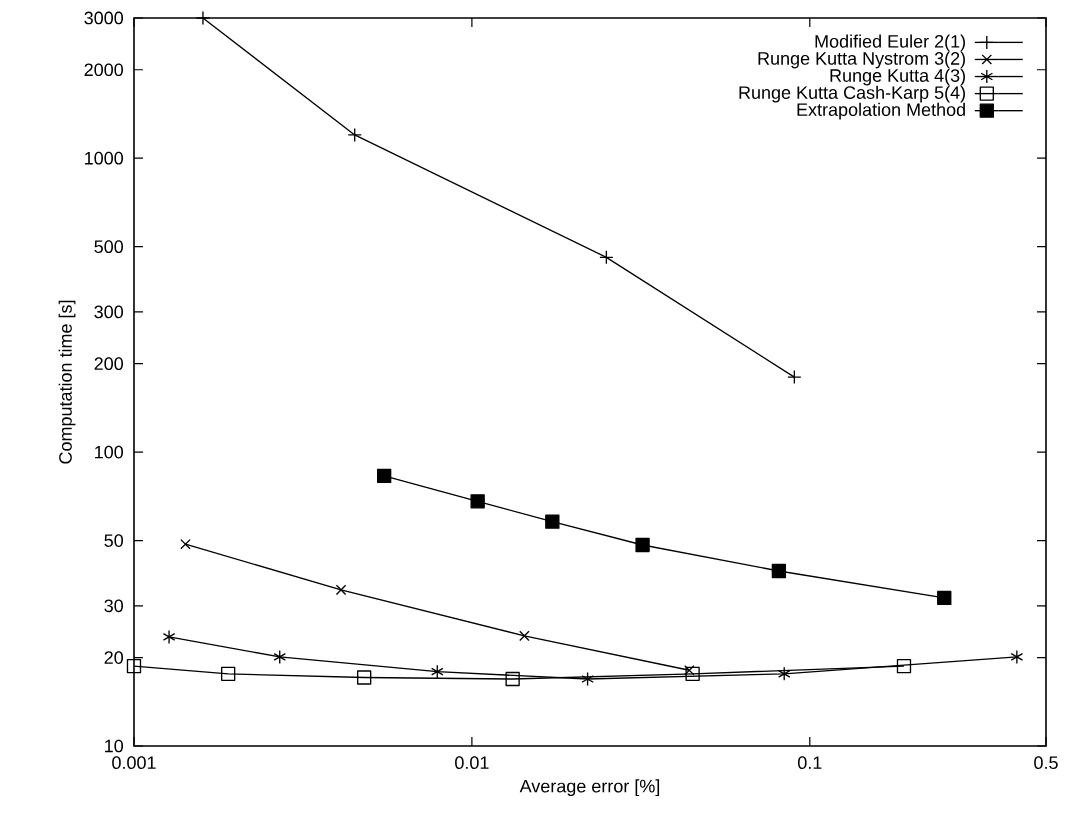 Image resolution: width=1068 pixels, height=826 pixels. Describe the element at coordinates (852, 94) in the screenshot. I see `legend-label: Runge Kutta Cash-Karp 5(4)` at that location.